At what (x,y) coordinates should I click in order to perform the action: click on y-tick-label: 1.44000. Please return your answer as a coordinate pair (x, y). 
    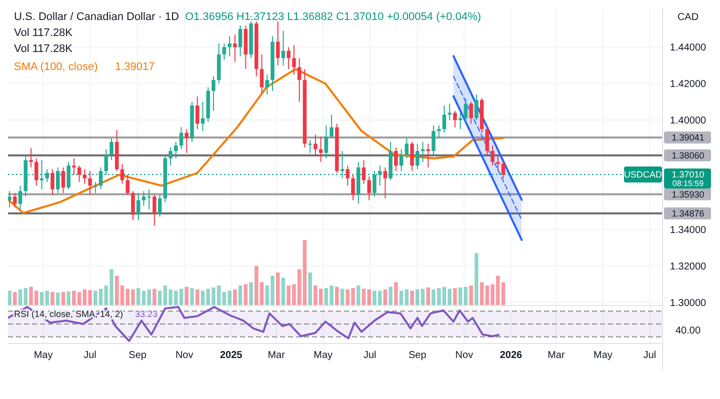
    Looking at the image, I should click on (688, 48).